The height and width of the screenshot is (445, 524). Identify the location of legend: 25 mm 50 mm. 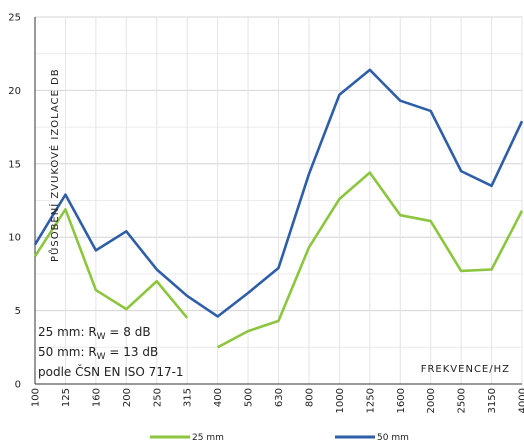
(279, 438).